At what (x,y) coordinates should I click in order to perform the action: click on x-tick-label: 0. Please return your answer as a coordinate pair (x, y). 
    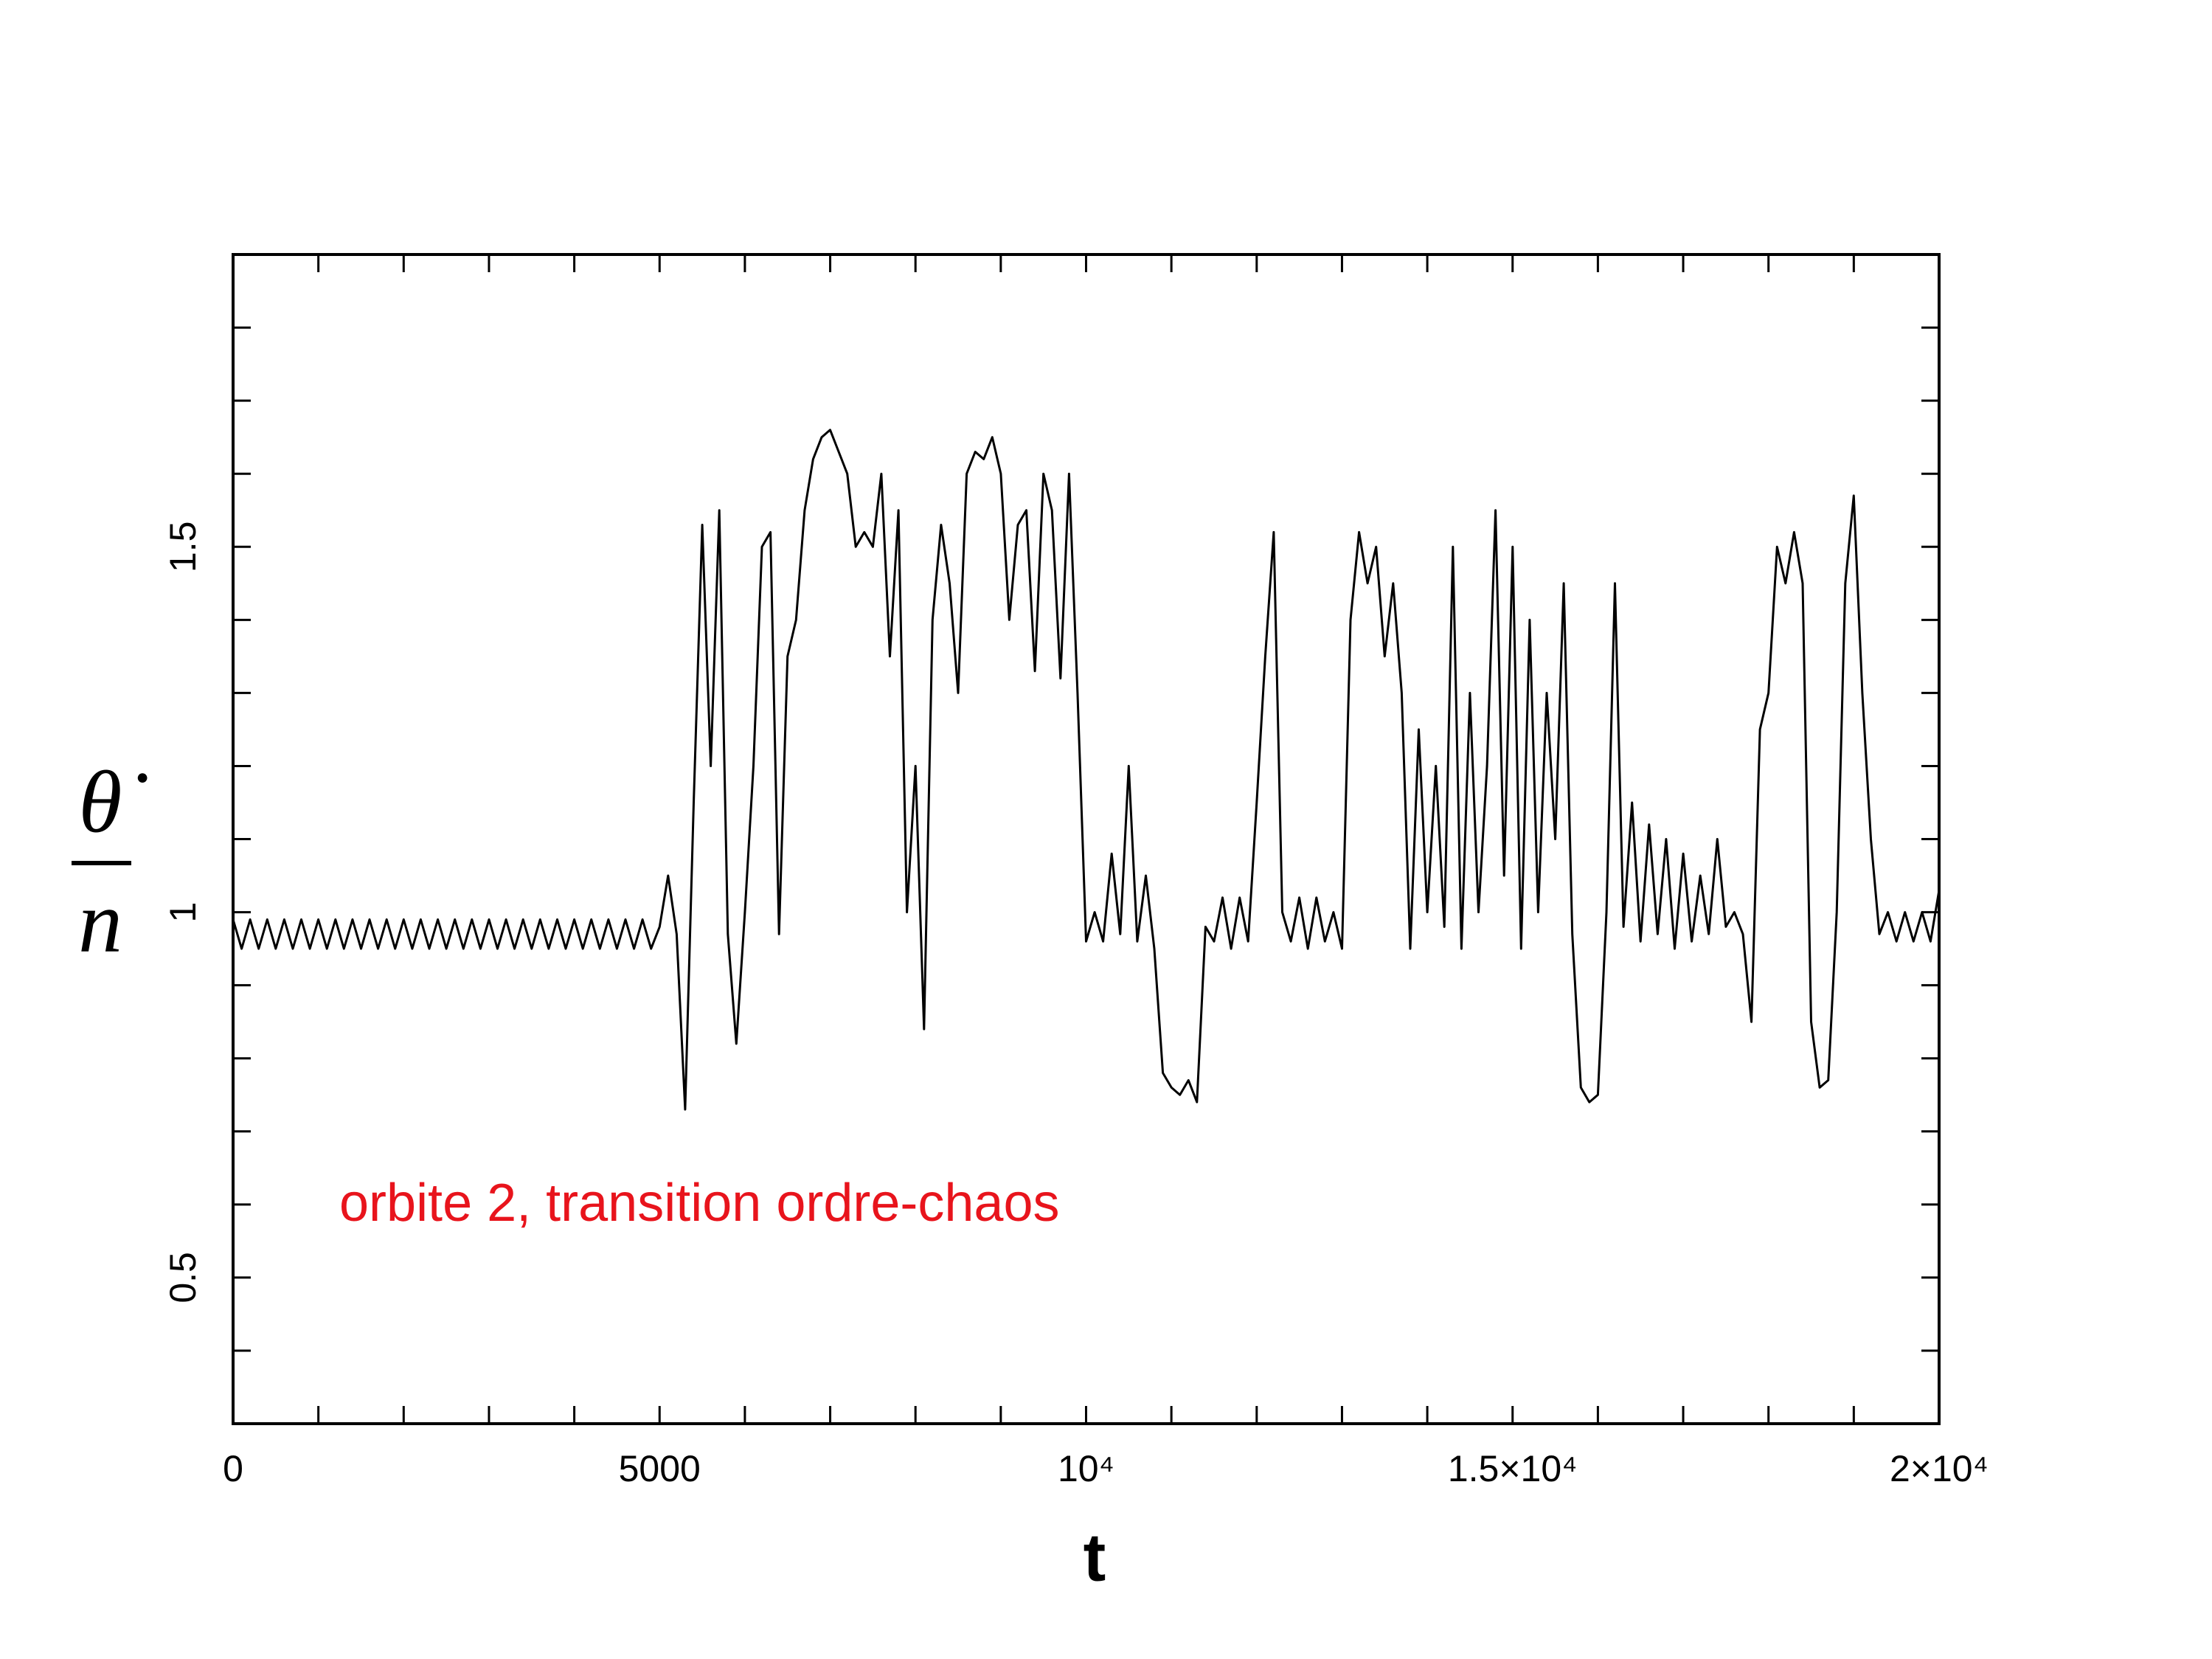
    Looking at the image, I should click on (233, 1468).